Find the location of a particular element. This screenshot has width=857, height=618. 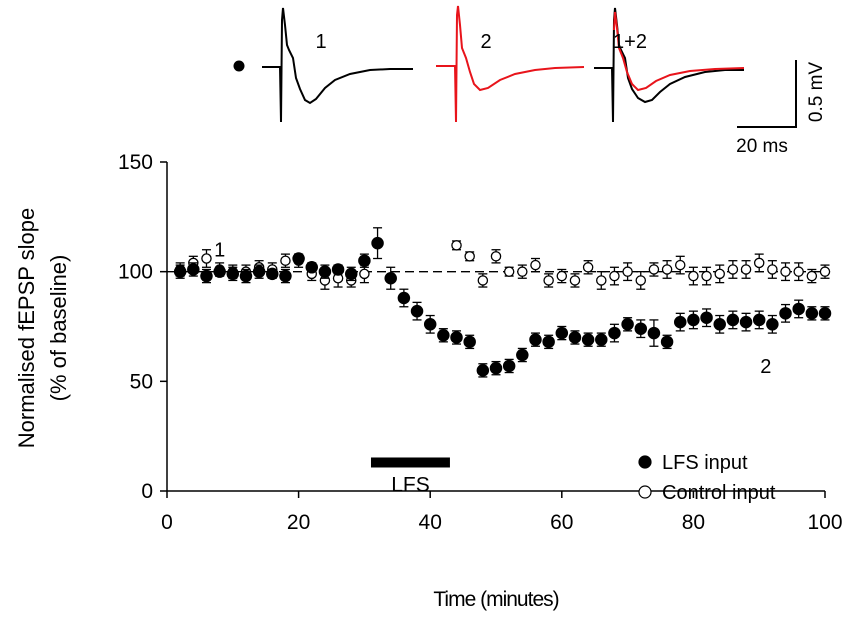

trace-marker-dot is located at coordinates (239, 66).